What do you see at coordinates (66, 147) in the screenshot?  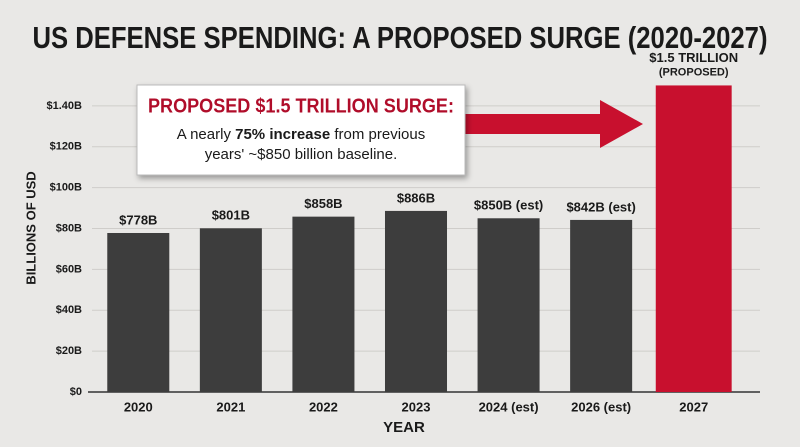 I see `y-tick-label: $120B` at bounding box center [66, 147].